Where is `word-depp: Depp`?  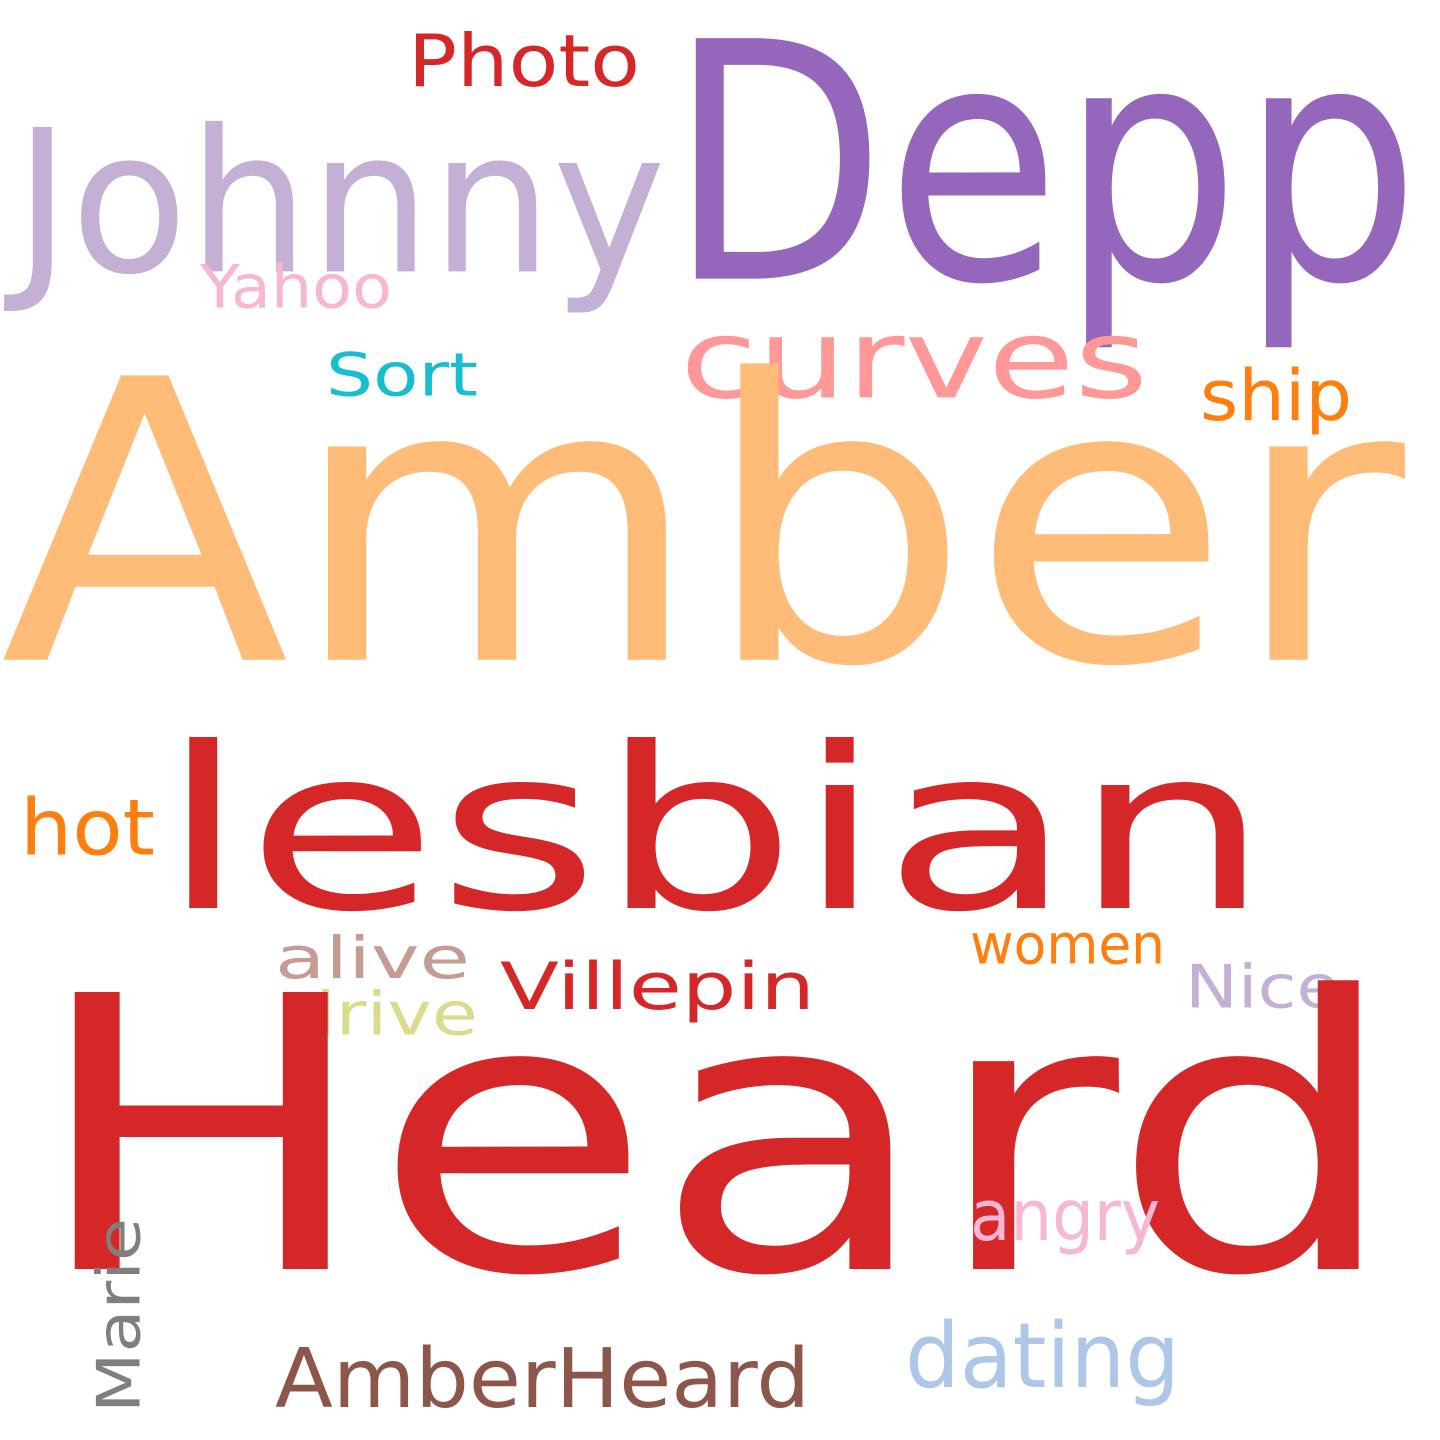 word-depp: Depp is located at coordinates (1044, 178).